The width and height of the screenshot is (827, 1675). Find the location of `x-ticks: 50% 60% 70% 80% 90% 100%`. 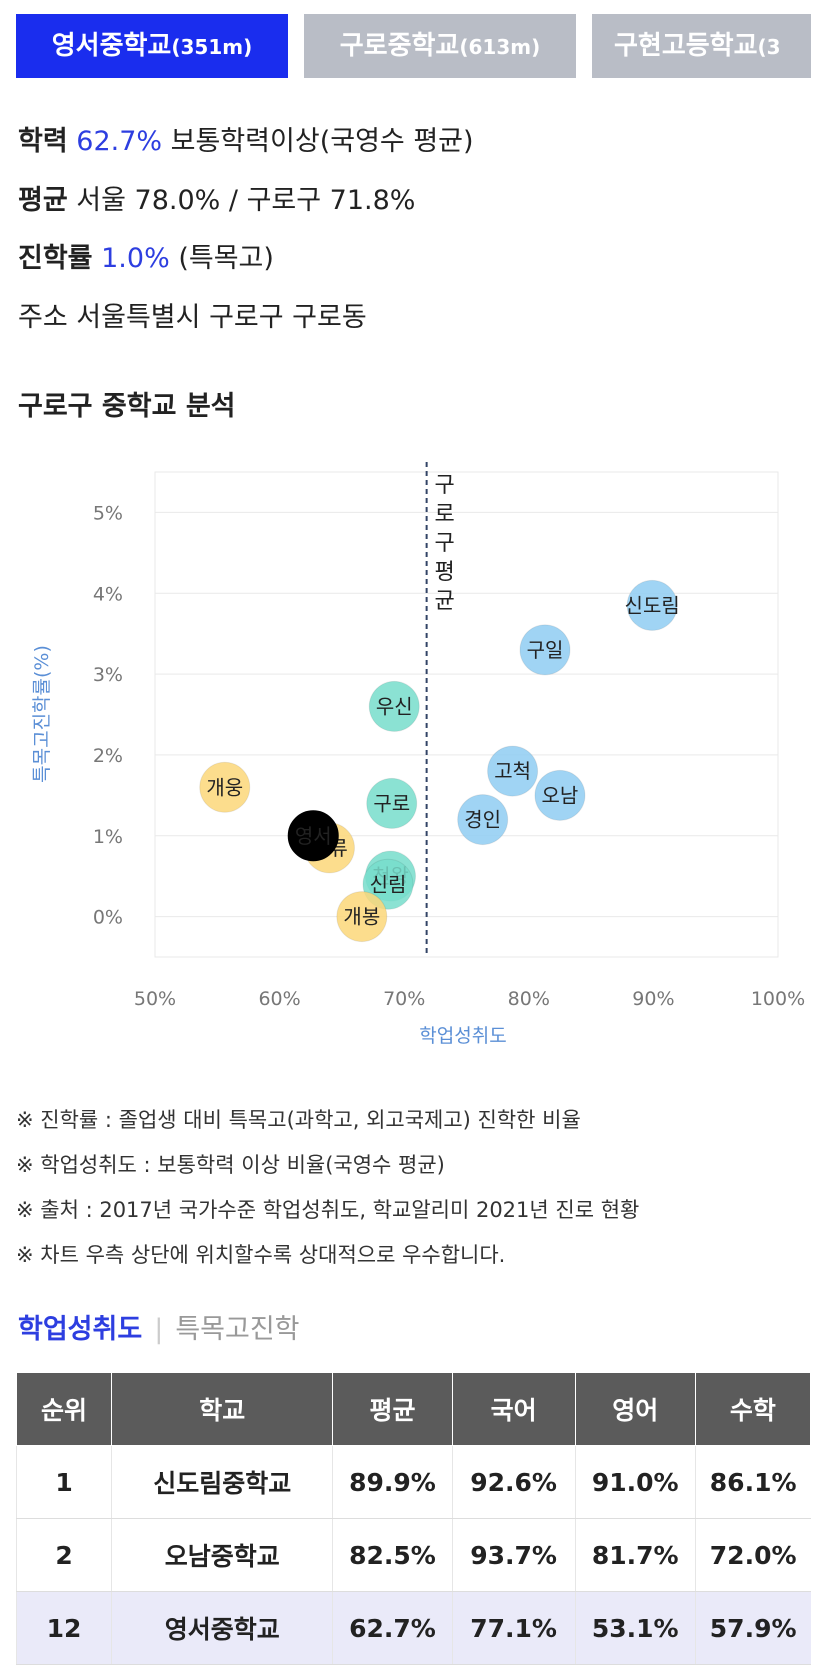

x-ticks: 50% 60% 70% 80% 90% 100% is located at coordinates (469, 999).